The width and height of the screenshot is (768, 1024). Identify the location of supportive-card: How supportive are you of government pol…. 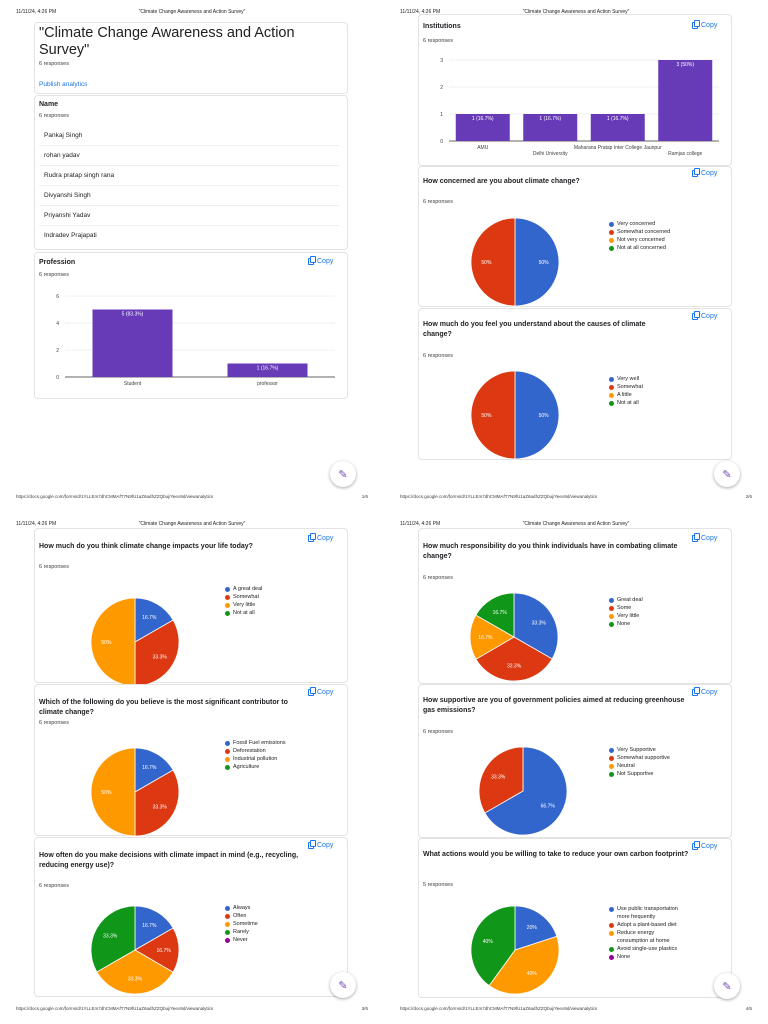
(575, 761).